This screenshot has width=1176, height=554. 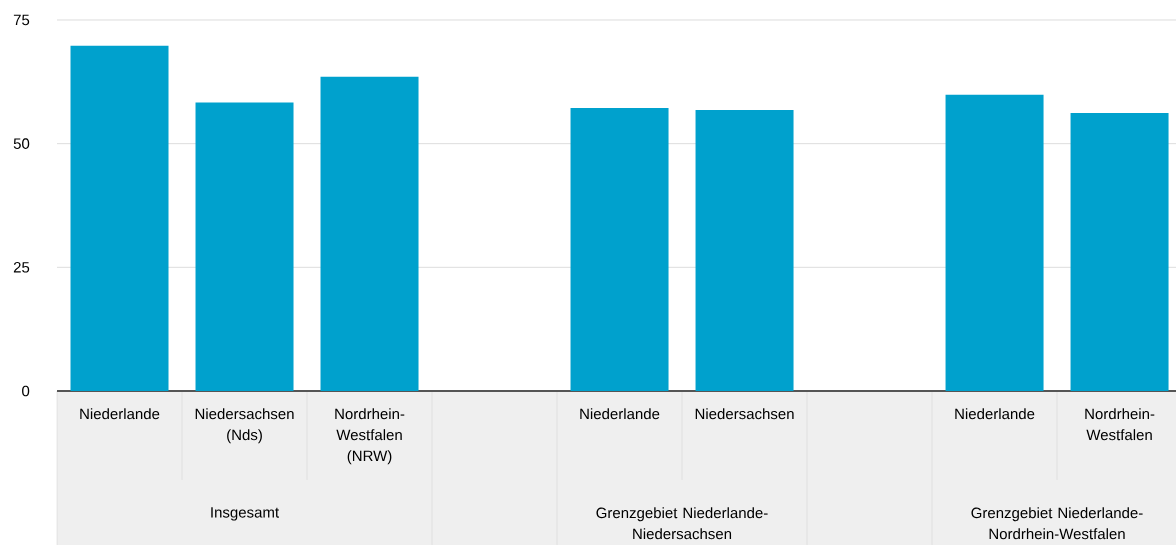 I want to click on x-tick-label: Niedersachsen, so click(x=744, y=414).